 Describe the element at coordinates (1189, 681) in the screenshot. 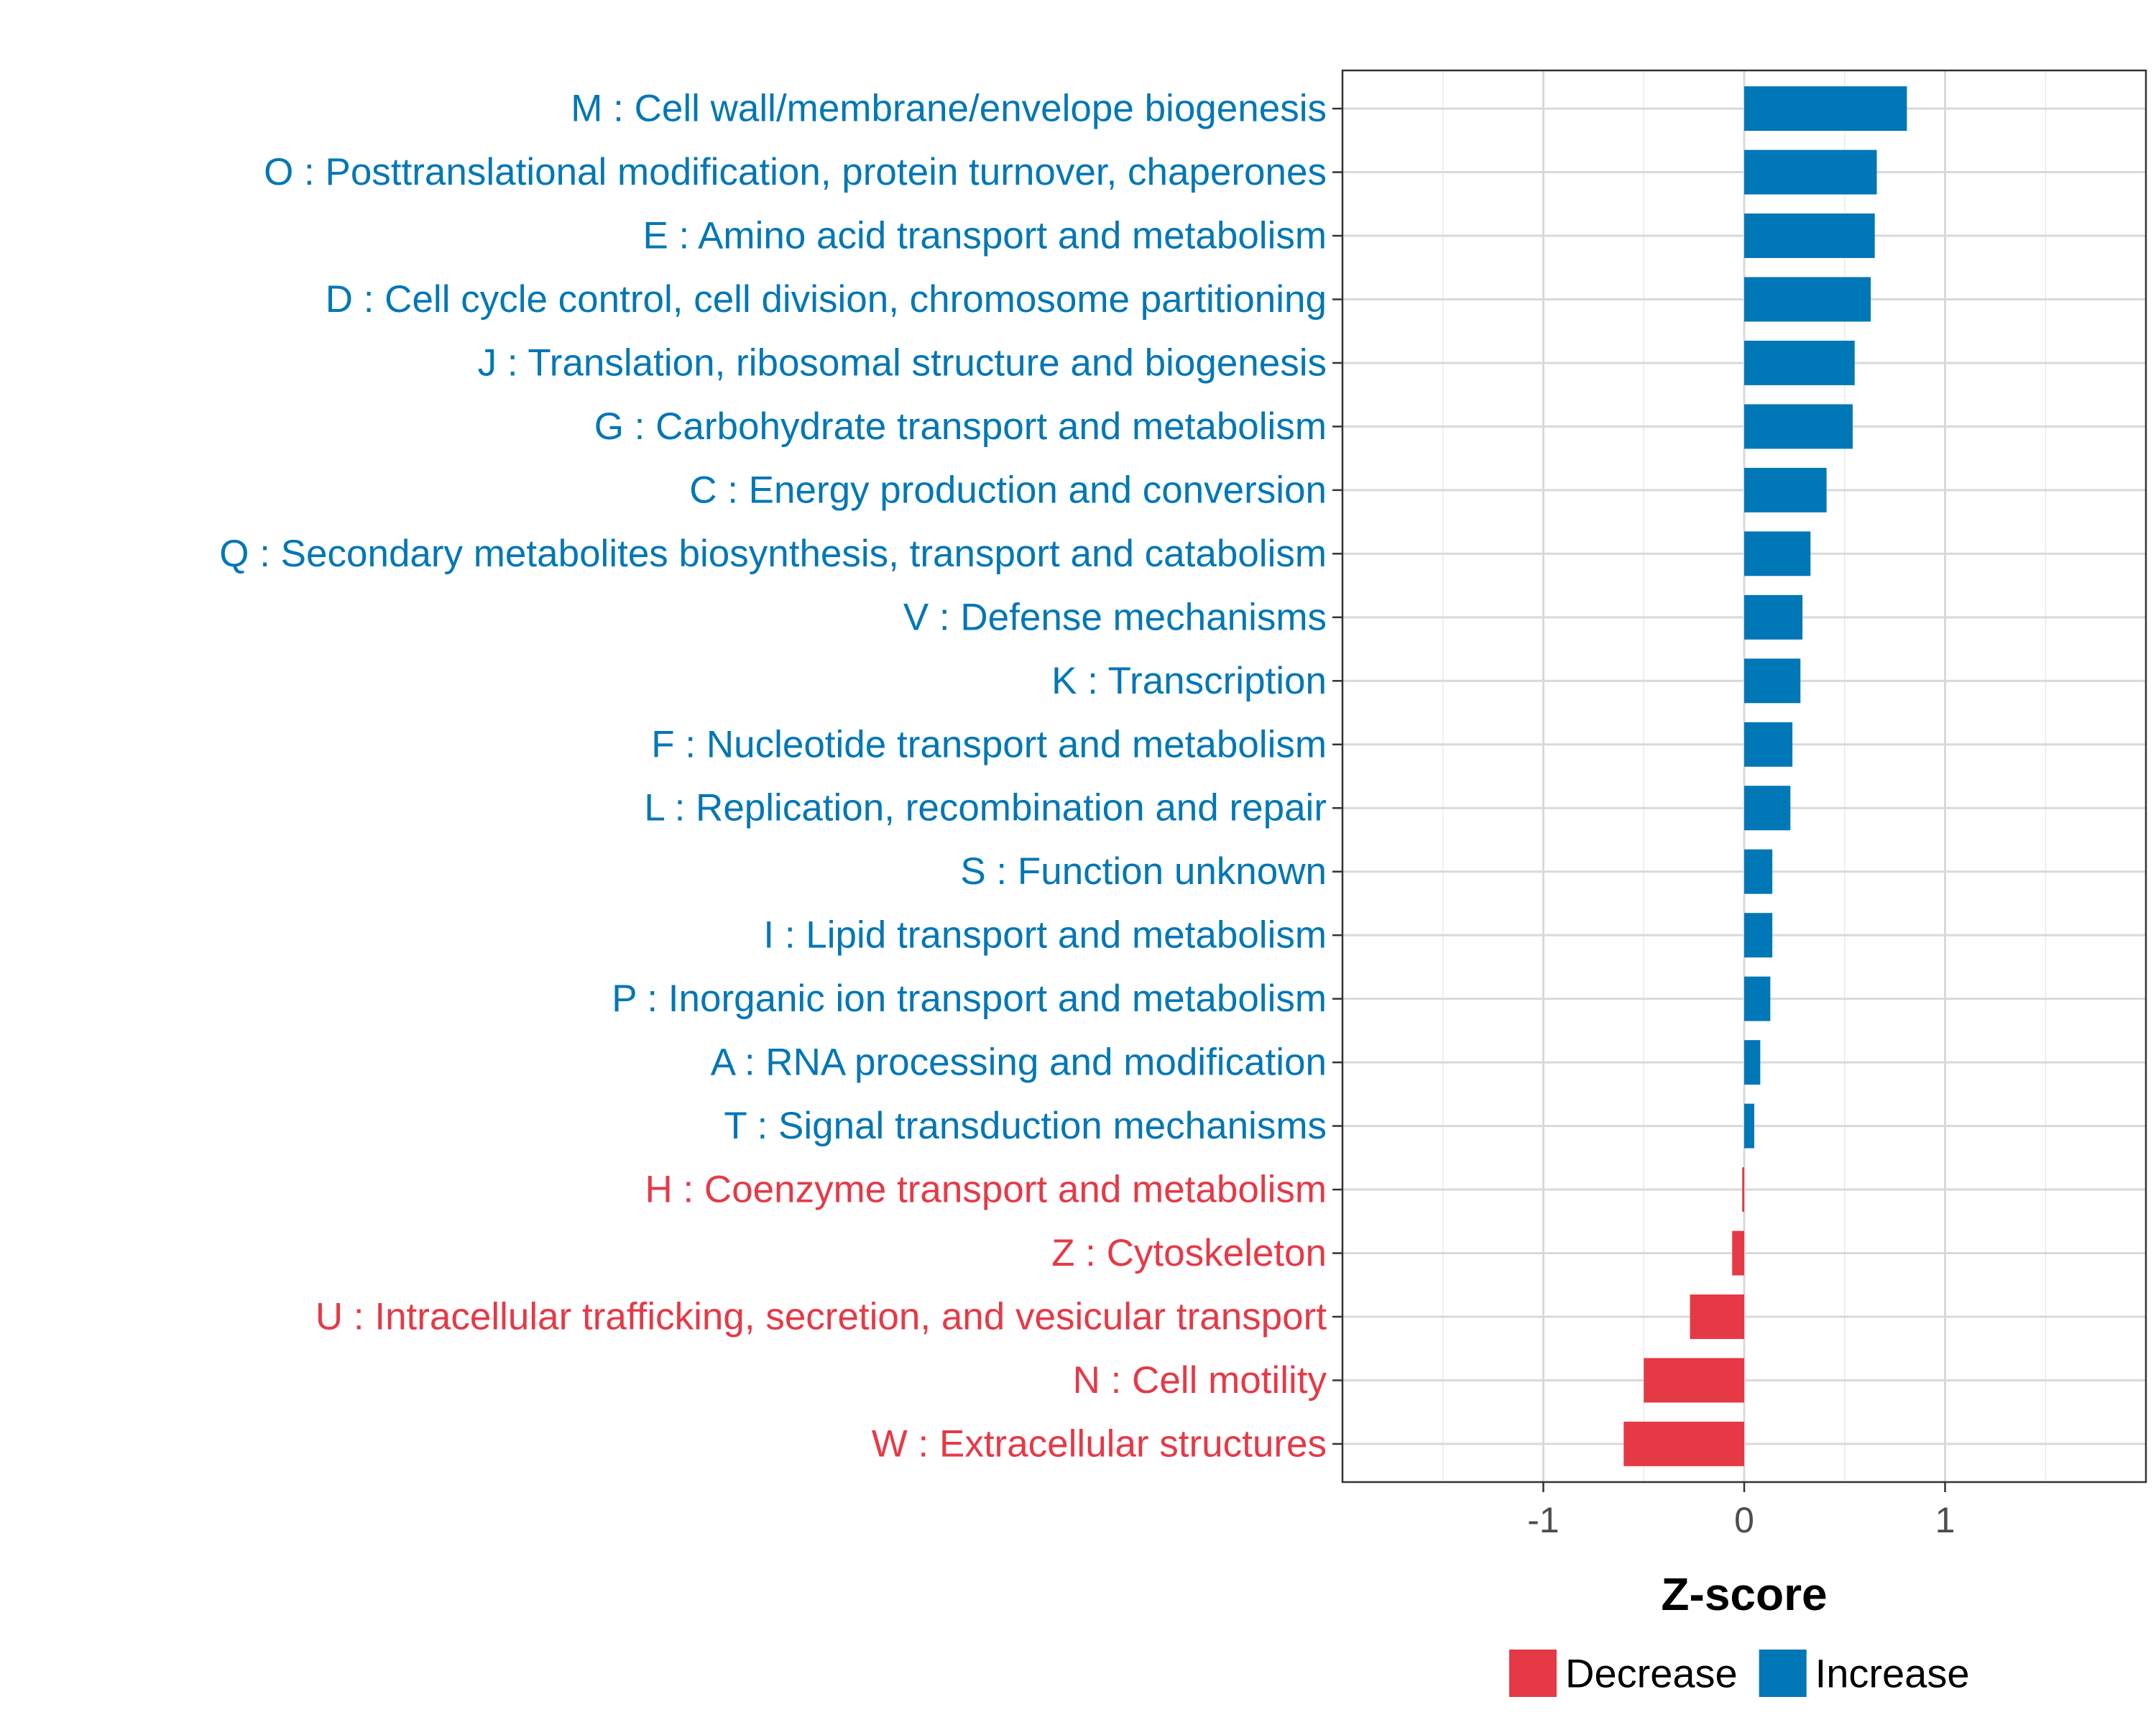

I see `y-tick-label: K : Transcription` at that location.